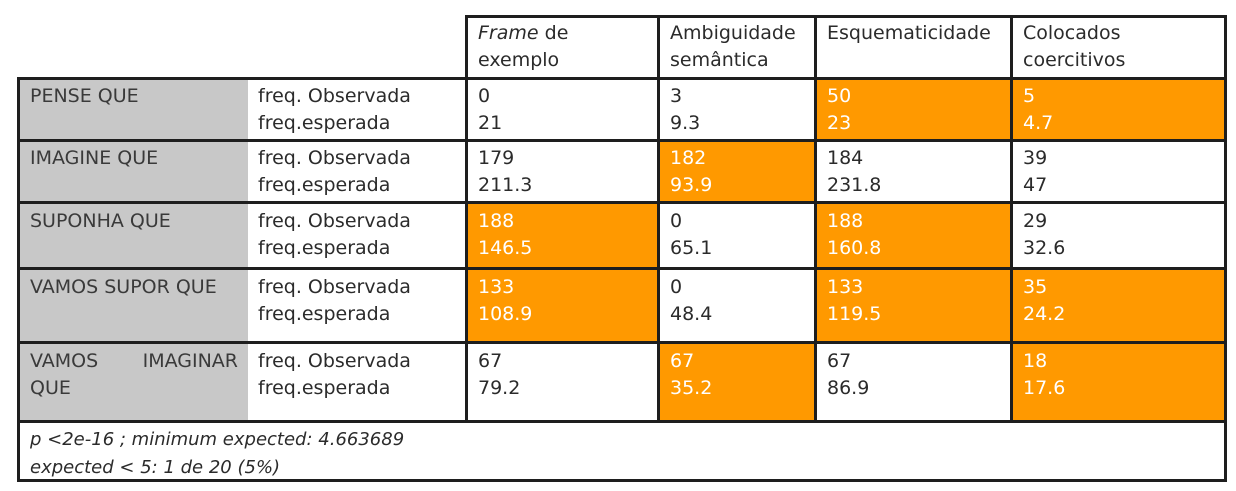 This screenshot has width=1236, height=491. What do you see at coordinates (1035, 221) in the screenshot?
I see `observed-value: 29` at bounding box center [1035, 221].